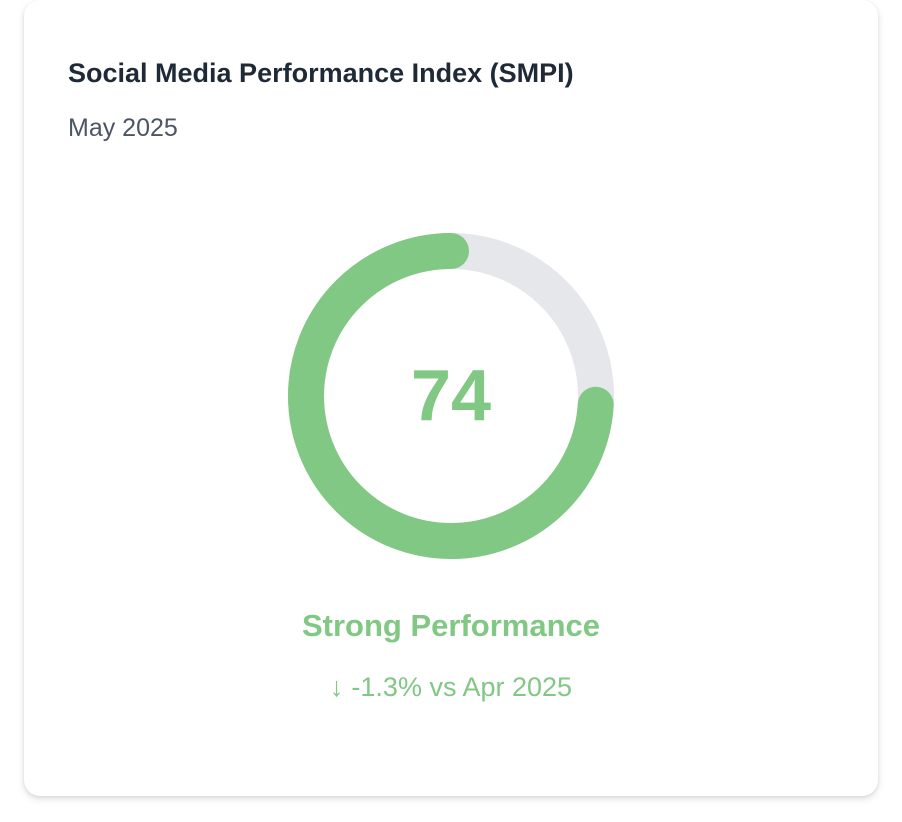  I want to click on card-period: May 2025, so click(123, 128).